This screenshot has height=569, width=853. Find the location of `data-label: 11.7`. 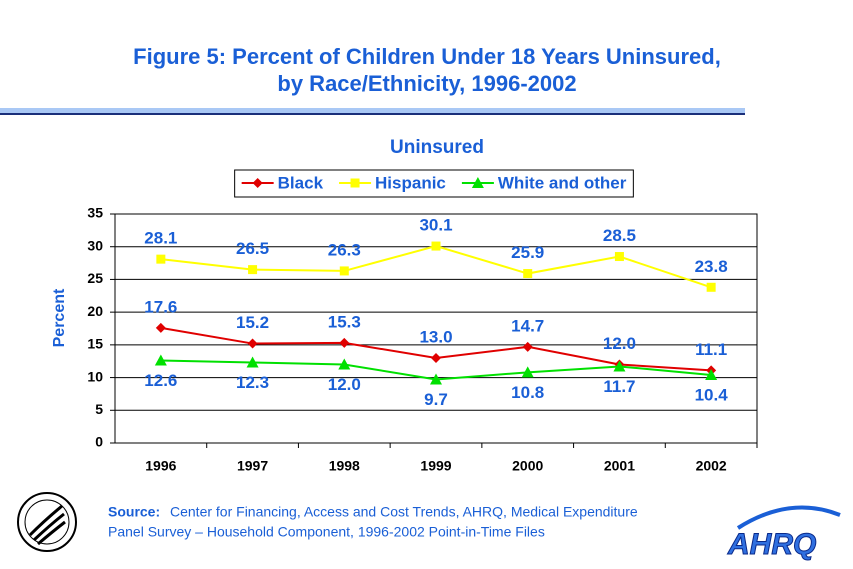

data-label: 11.7 is located at coordinates (619, 386).